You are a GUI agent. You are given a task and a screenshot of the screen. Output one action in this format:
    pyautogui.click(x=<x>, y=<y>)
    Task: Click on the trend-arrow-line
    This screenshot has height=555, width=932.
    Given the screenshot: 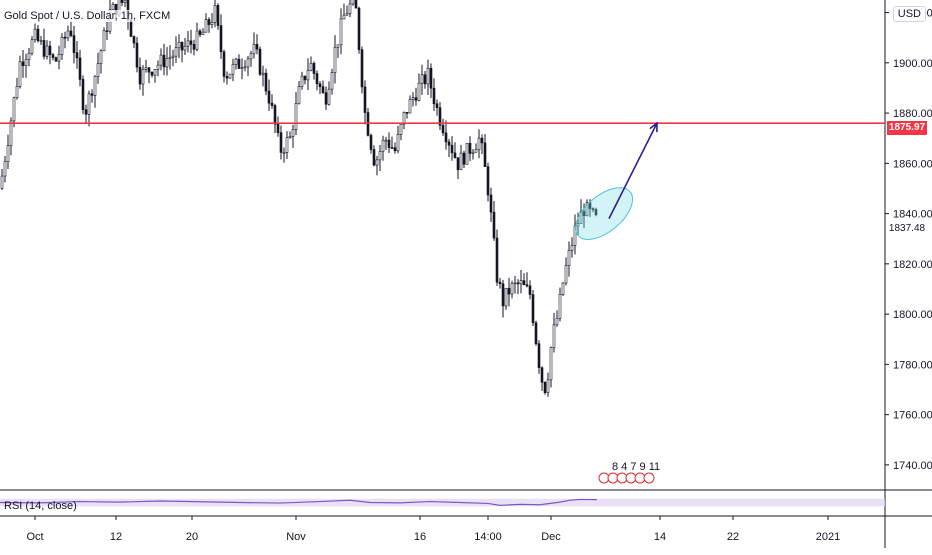 What is the action you would take?
    pyautogui.click(x=633, y=170)
    